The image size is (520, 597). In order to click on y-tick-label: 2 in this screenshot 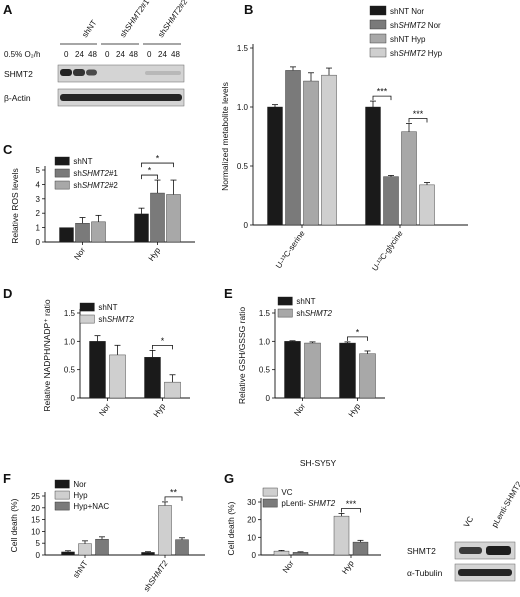, I will do `click(38, 213)`.